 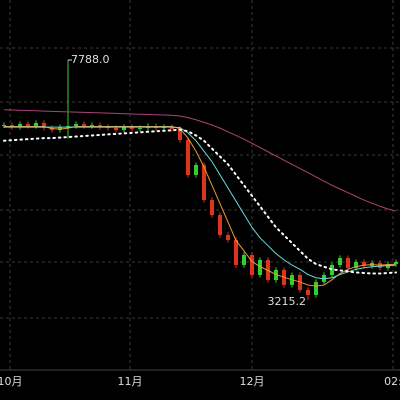 I want to click on x-tick-label: 02:, so click(x=392, y=381).